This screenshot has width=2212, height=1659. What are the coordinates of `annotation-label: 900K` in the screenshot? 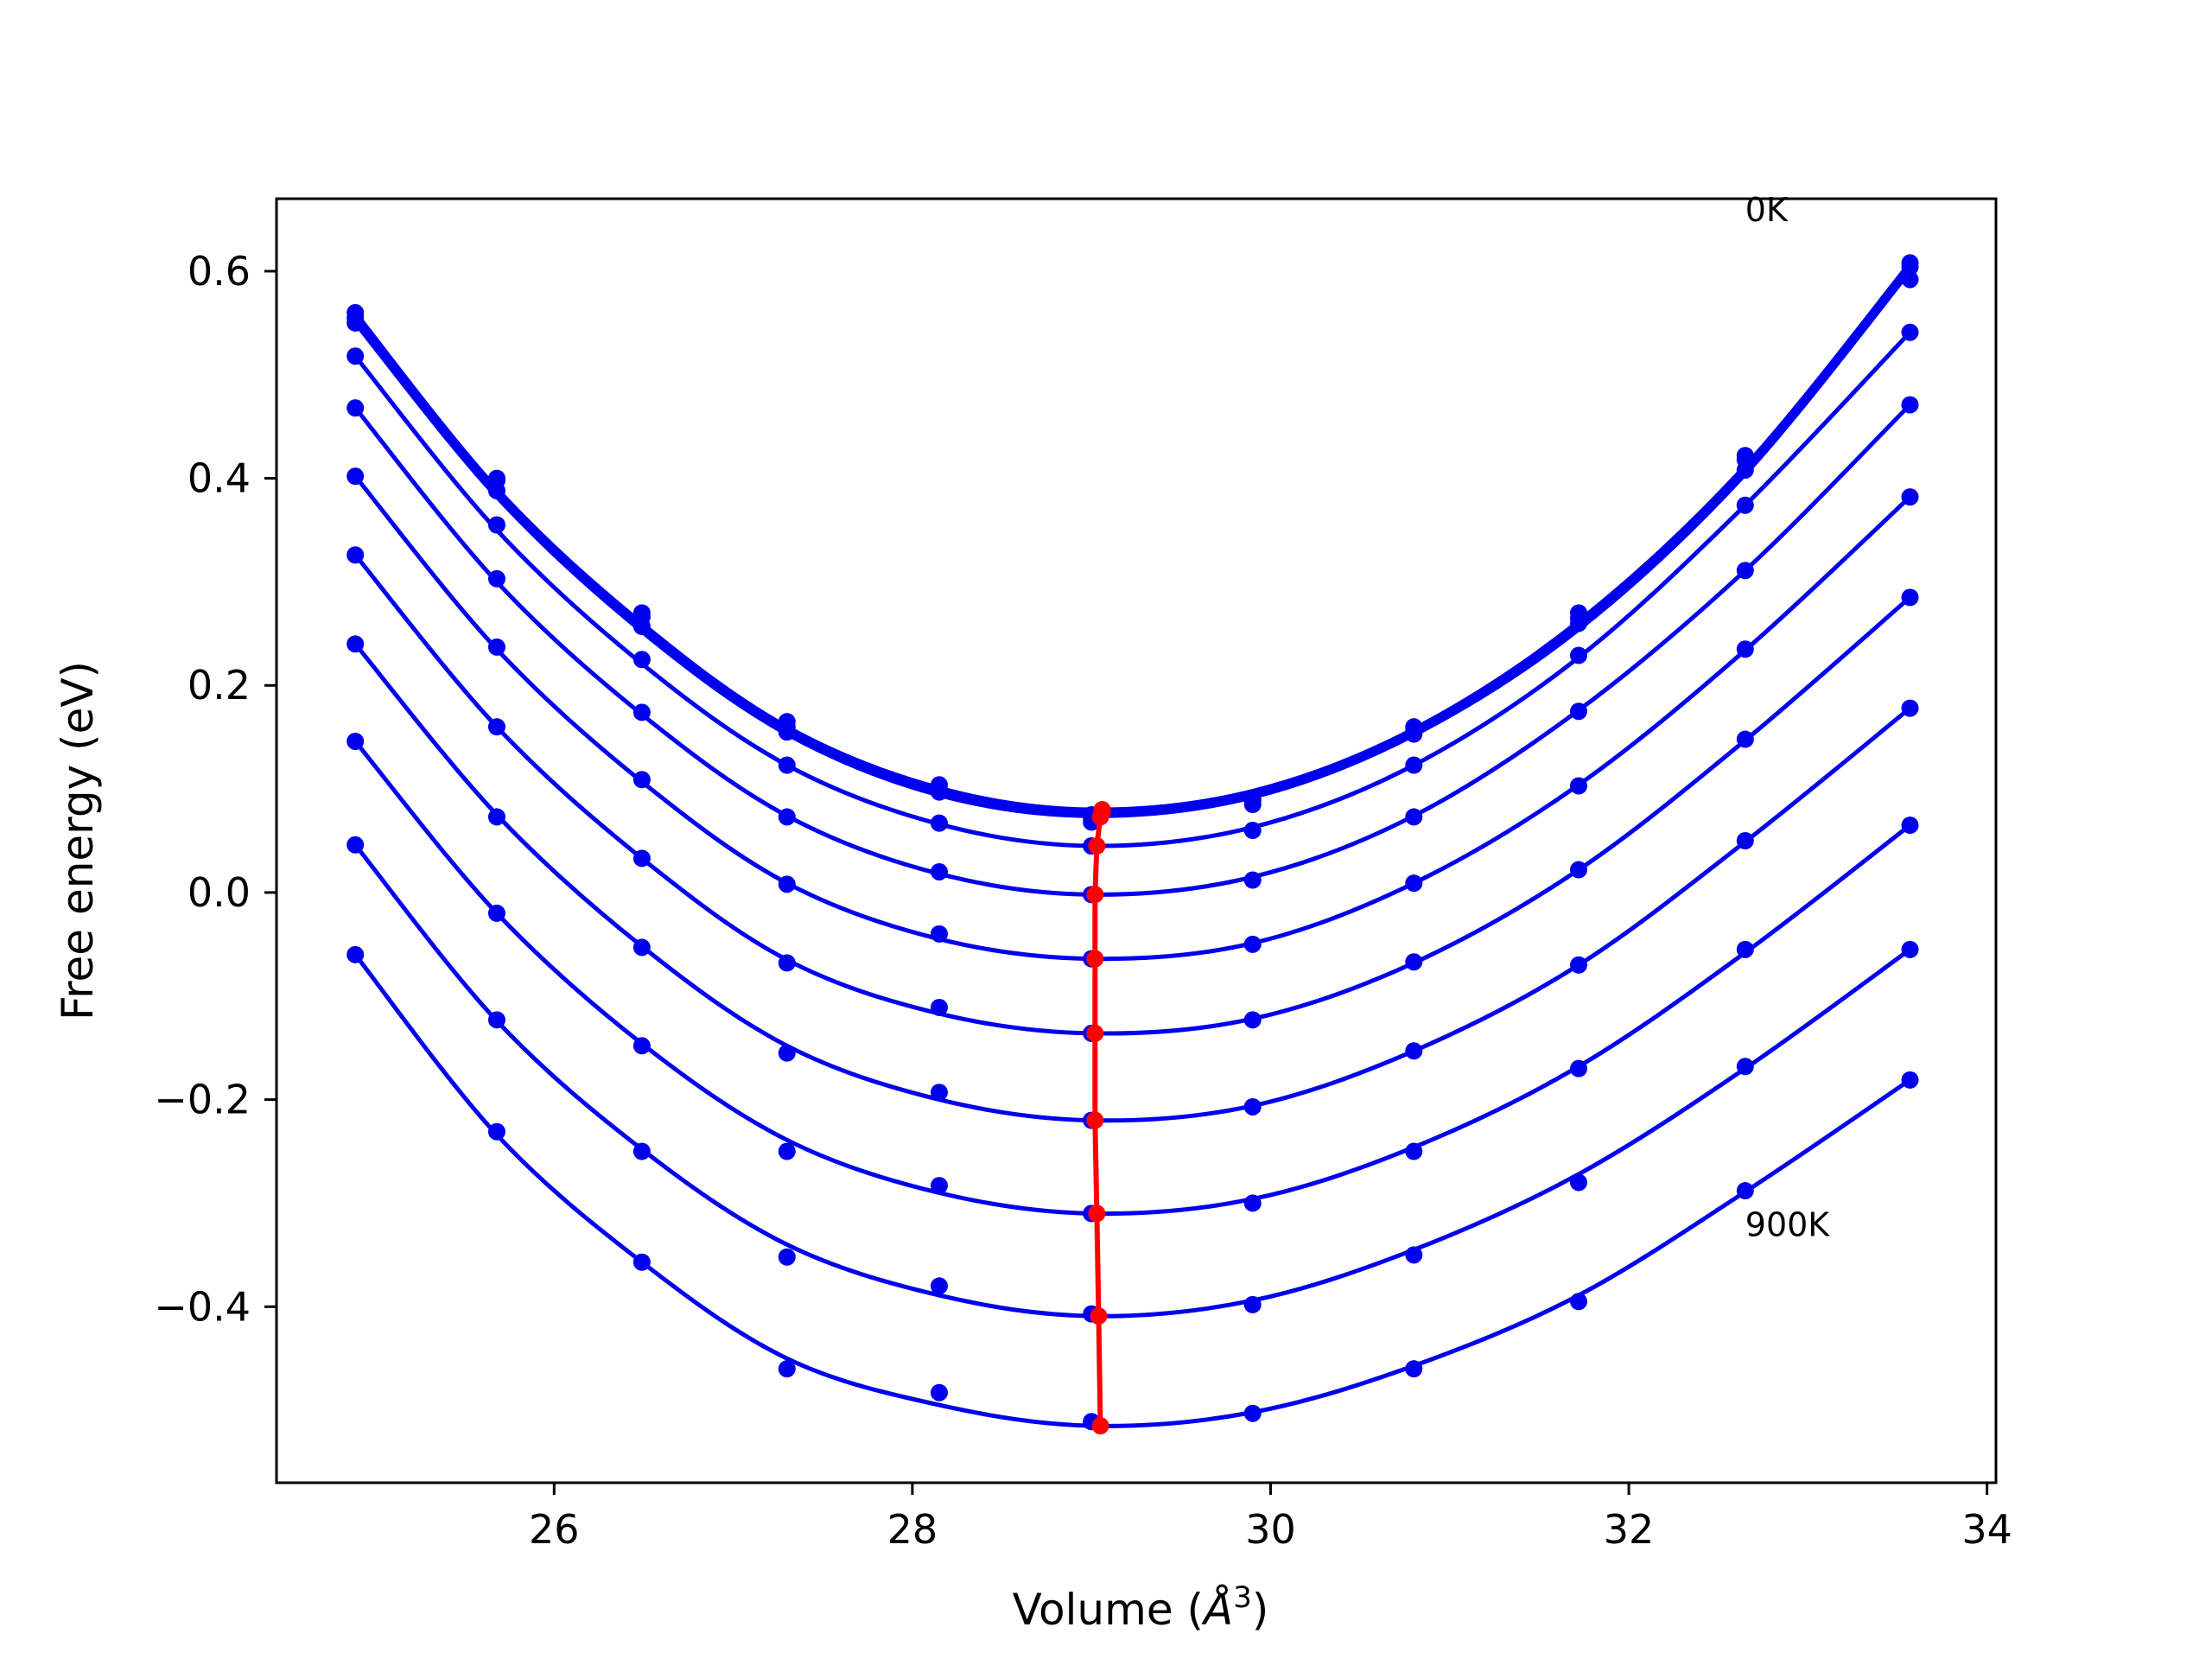 It's located at (1788, 1224).